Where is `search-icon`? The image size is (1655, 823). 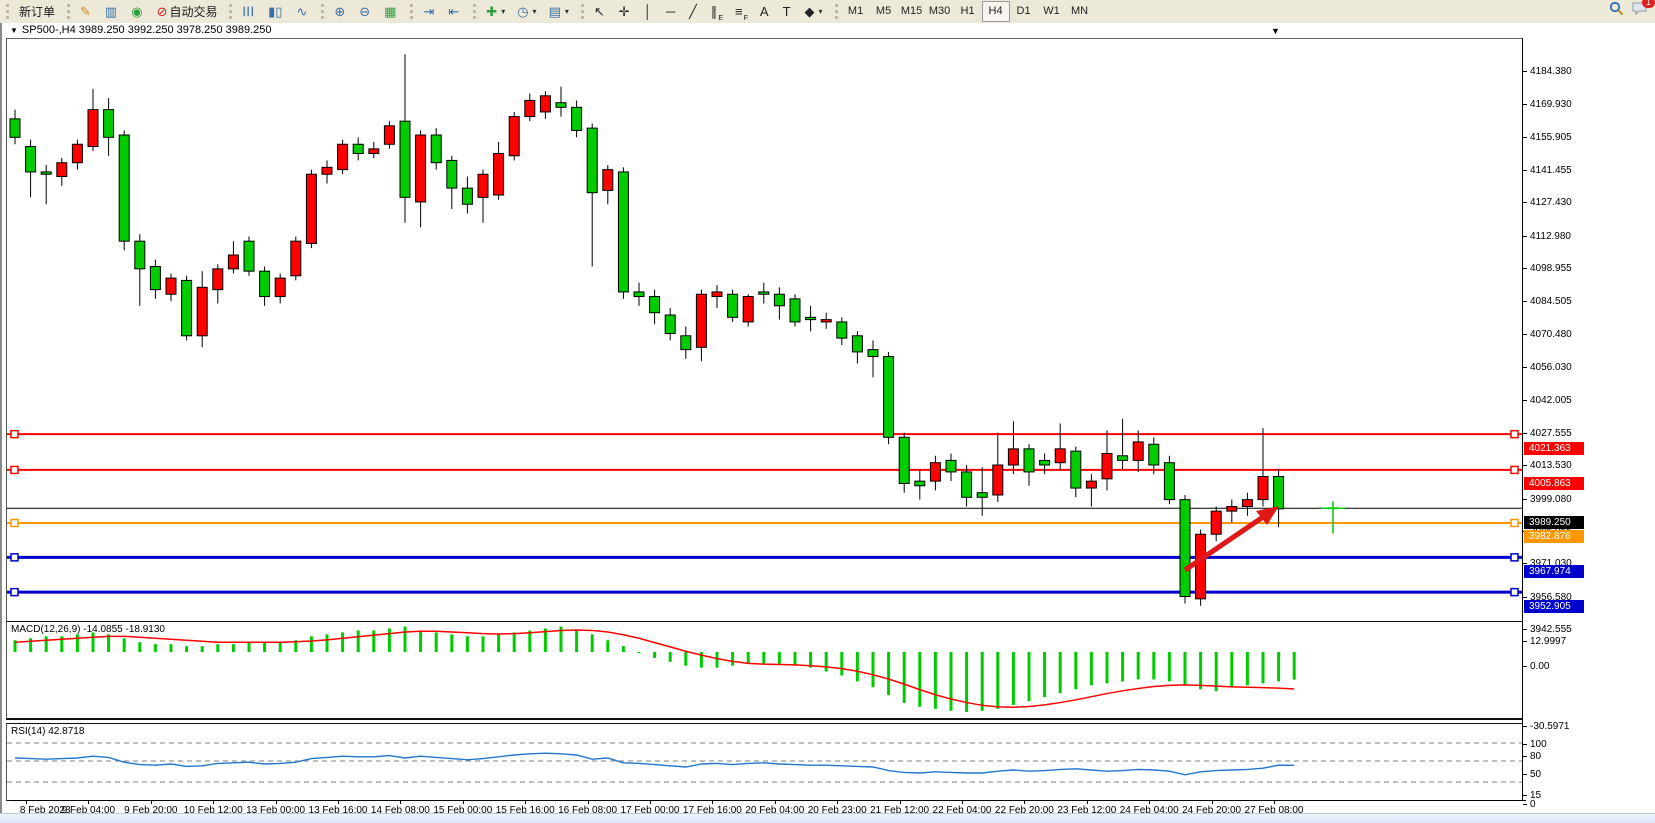 search-icon is located at coordinates (1616, 8).